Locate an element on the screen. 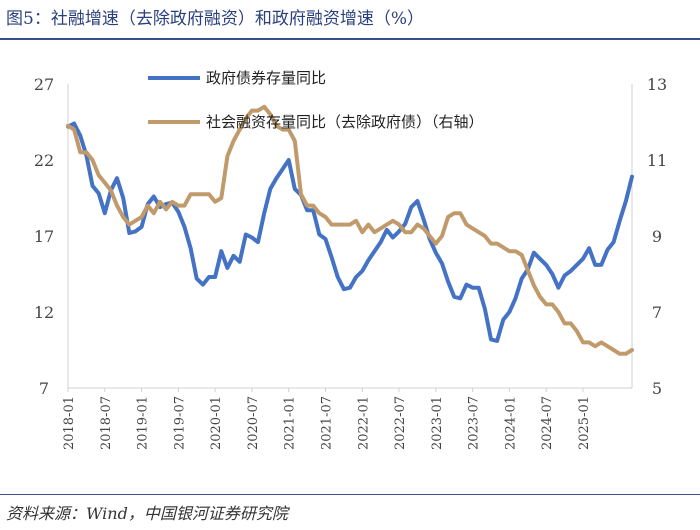  x-axis-tick-label: 2021-01 is located at coordinates (290, 423).